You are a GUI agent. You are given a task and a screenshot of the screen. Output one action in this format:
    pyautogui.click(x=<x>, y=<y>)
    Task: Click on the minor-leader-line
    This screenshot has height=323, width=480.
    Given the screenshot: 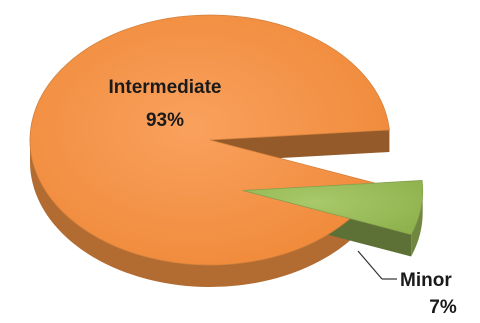 What is the action you would take?
    pyautogui.click(x=370, y=265)
    